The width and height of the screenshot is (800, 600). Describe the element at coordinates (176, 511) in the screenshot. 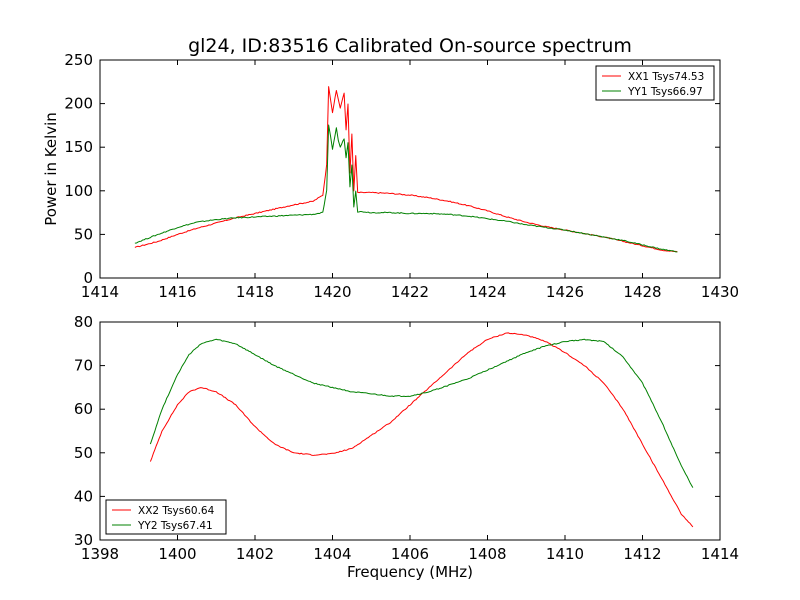

I see `legend-entry: XX2 Tsys60.64` at that location.